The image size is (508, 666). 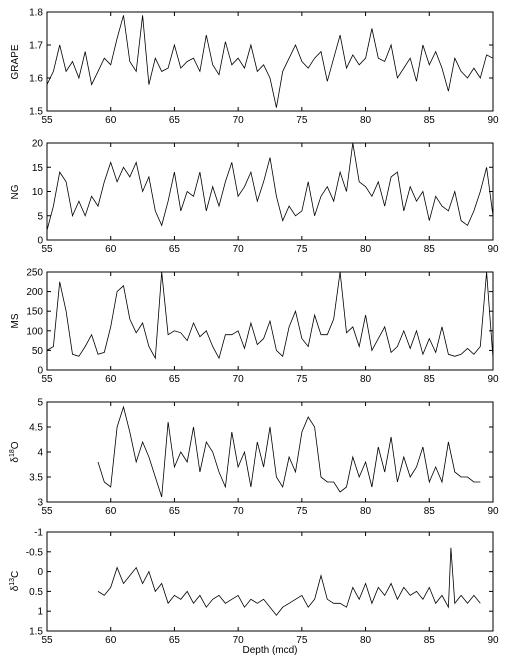 What do you see at coordinates (47, 379) in the screenshot?
I see `ms-x-tick-label: 55` at bounding box center [47, 379].